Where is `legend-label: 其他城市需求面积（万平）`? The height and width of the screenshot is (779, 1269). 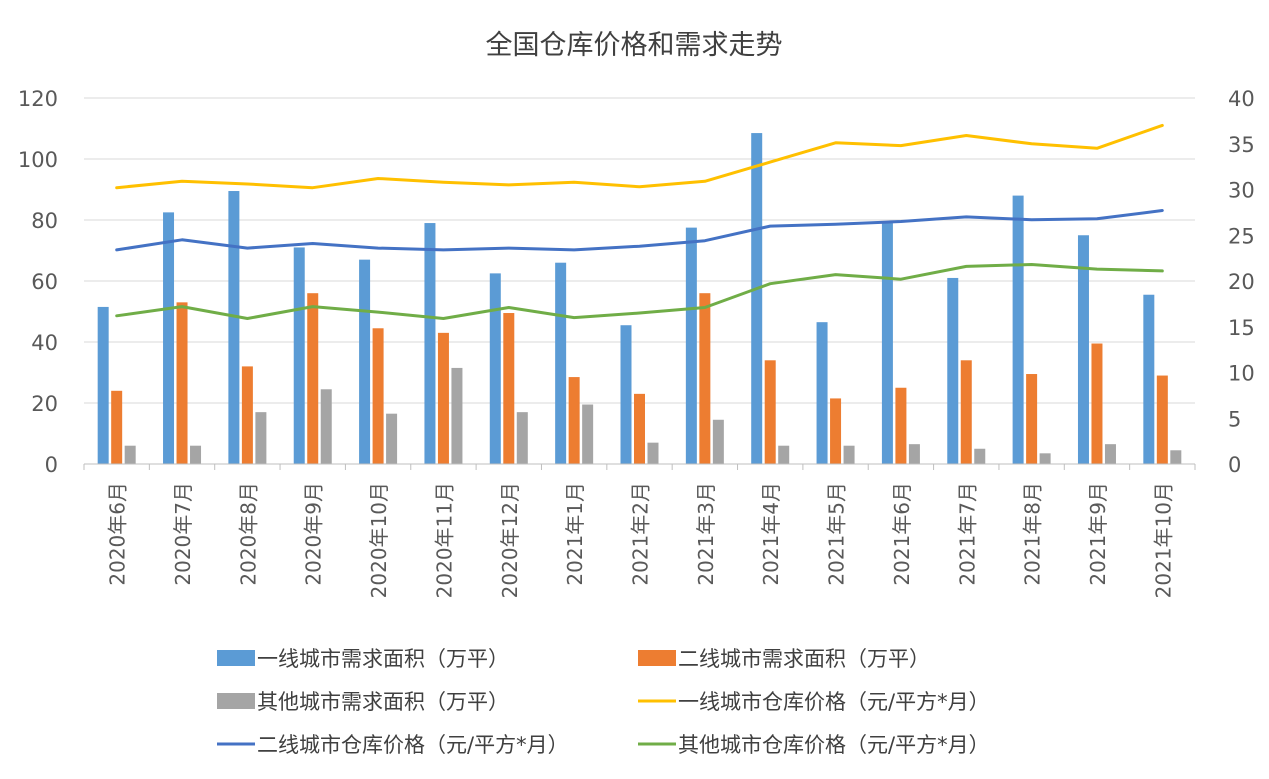 legend-label: 其他城市需求面积（万平） is located at coordinates (383, 702).